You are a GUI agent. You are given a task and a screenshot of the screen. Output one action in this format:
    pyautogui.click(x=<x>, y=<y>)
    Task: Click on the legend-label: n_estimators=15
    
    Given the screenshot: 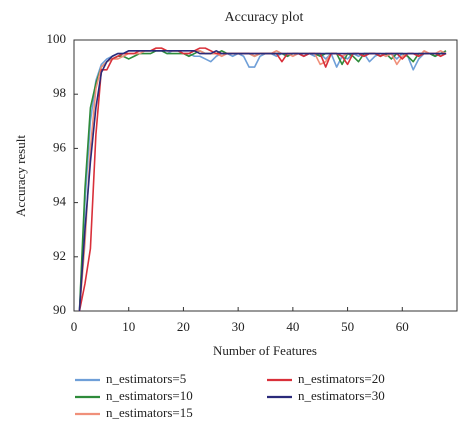 What is the action you would take?
    pyautogui.click(x=149, y=412)
    